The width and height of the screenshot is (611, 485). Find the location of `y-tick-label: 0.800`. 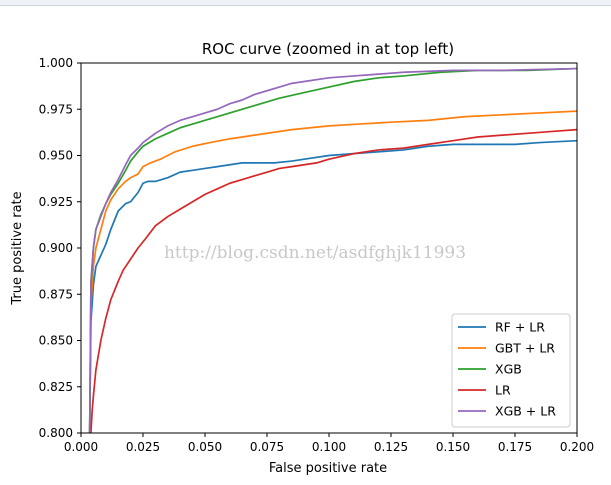

y-tick-label: 0.800 is located at coordinates (56, 433).